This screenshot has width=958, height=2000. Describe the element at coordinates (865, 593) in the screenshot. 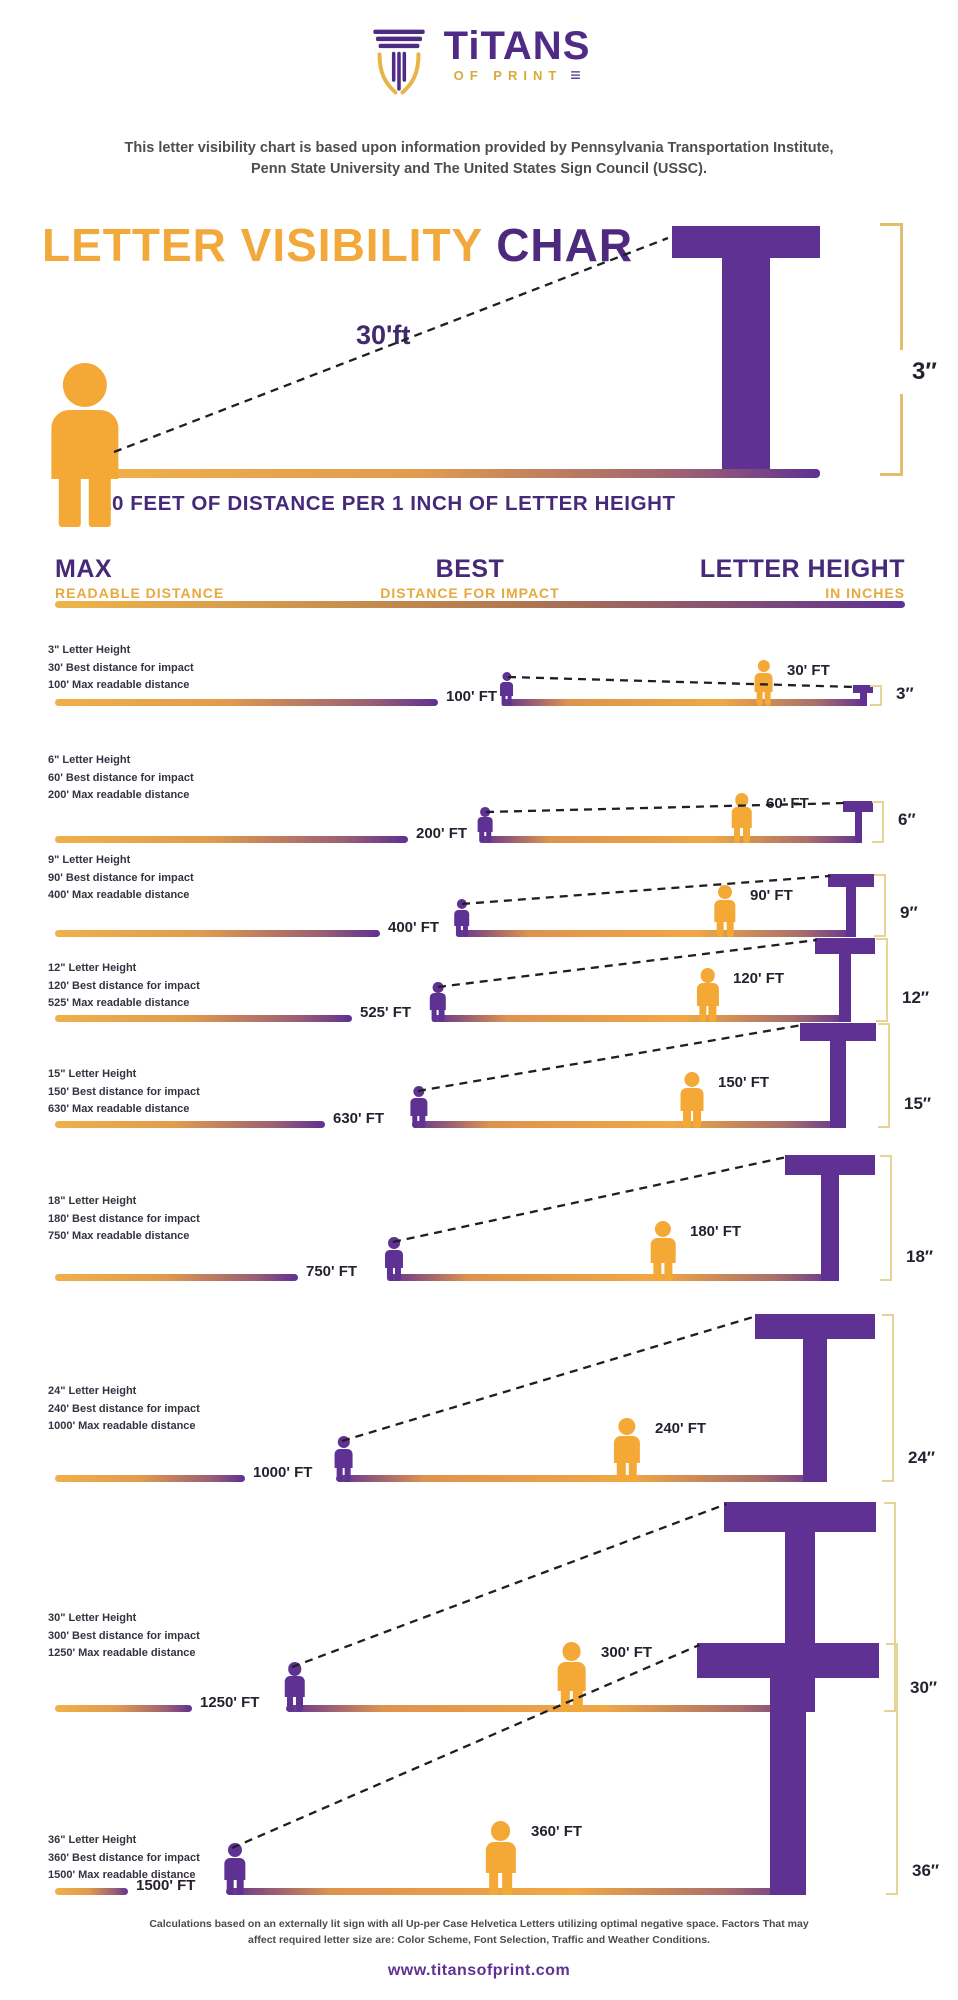

I see `column-height-subtitle: IN INCHES` at that location.